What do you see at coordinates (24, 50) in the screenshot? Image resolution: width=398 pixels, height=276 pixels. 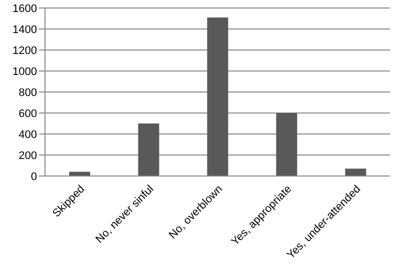 I see `y-tick-label: 1200` at bounding box center [24, 50].